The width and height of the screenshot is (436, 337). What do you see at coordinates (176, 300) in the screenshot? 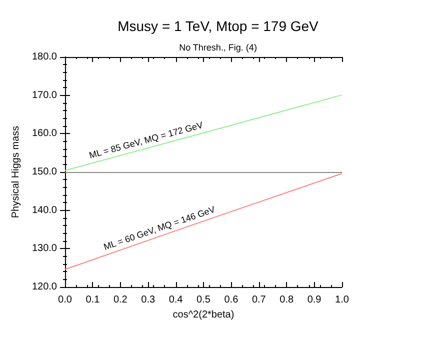
I see `x-tick-label: 0.4` at bounding box center [176, 300].